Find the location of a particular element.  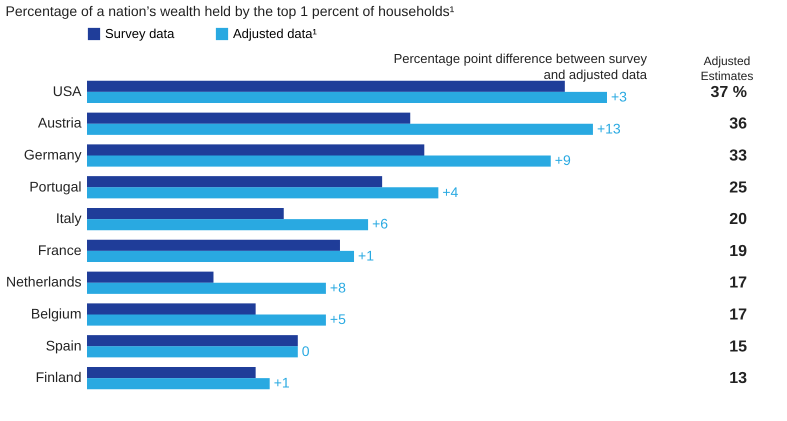

y-tick-label: Finland is located at coordinates (59, 377).